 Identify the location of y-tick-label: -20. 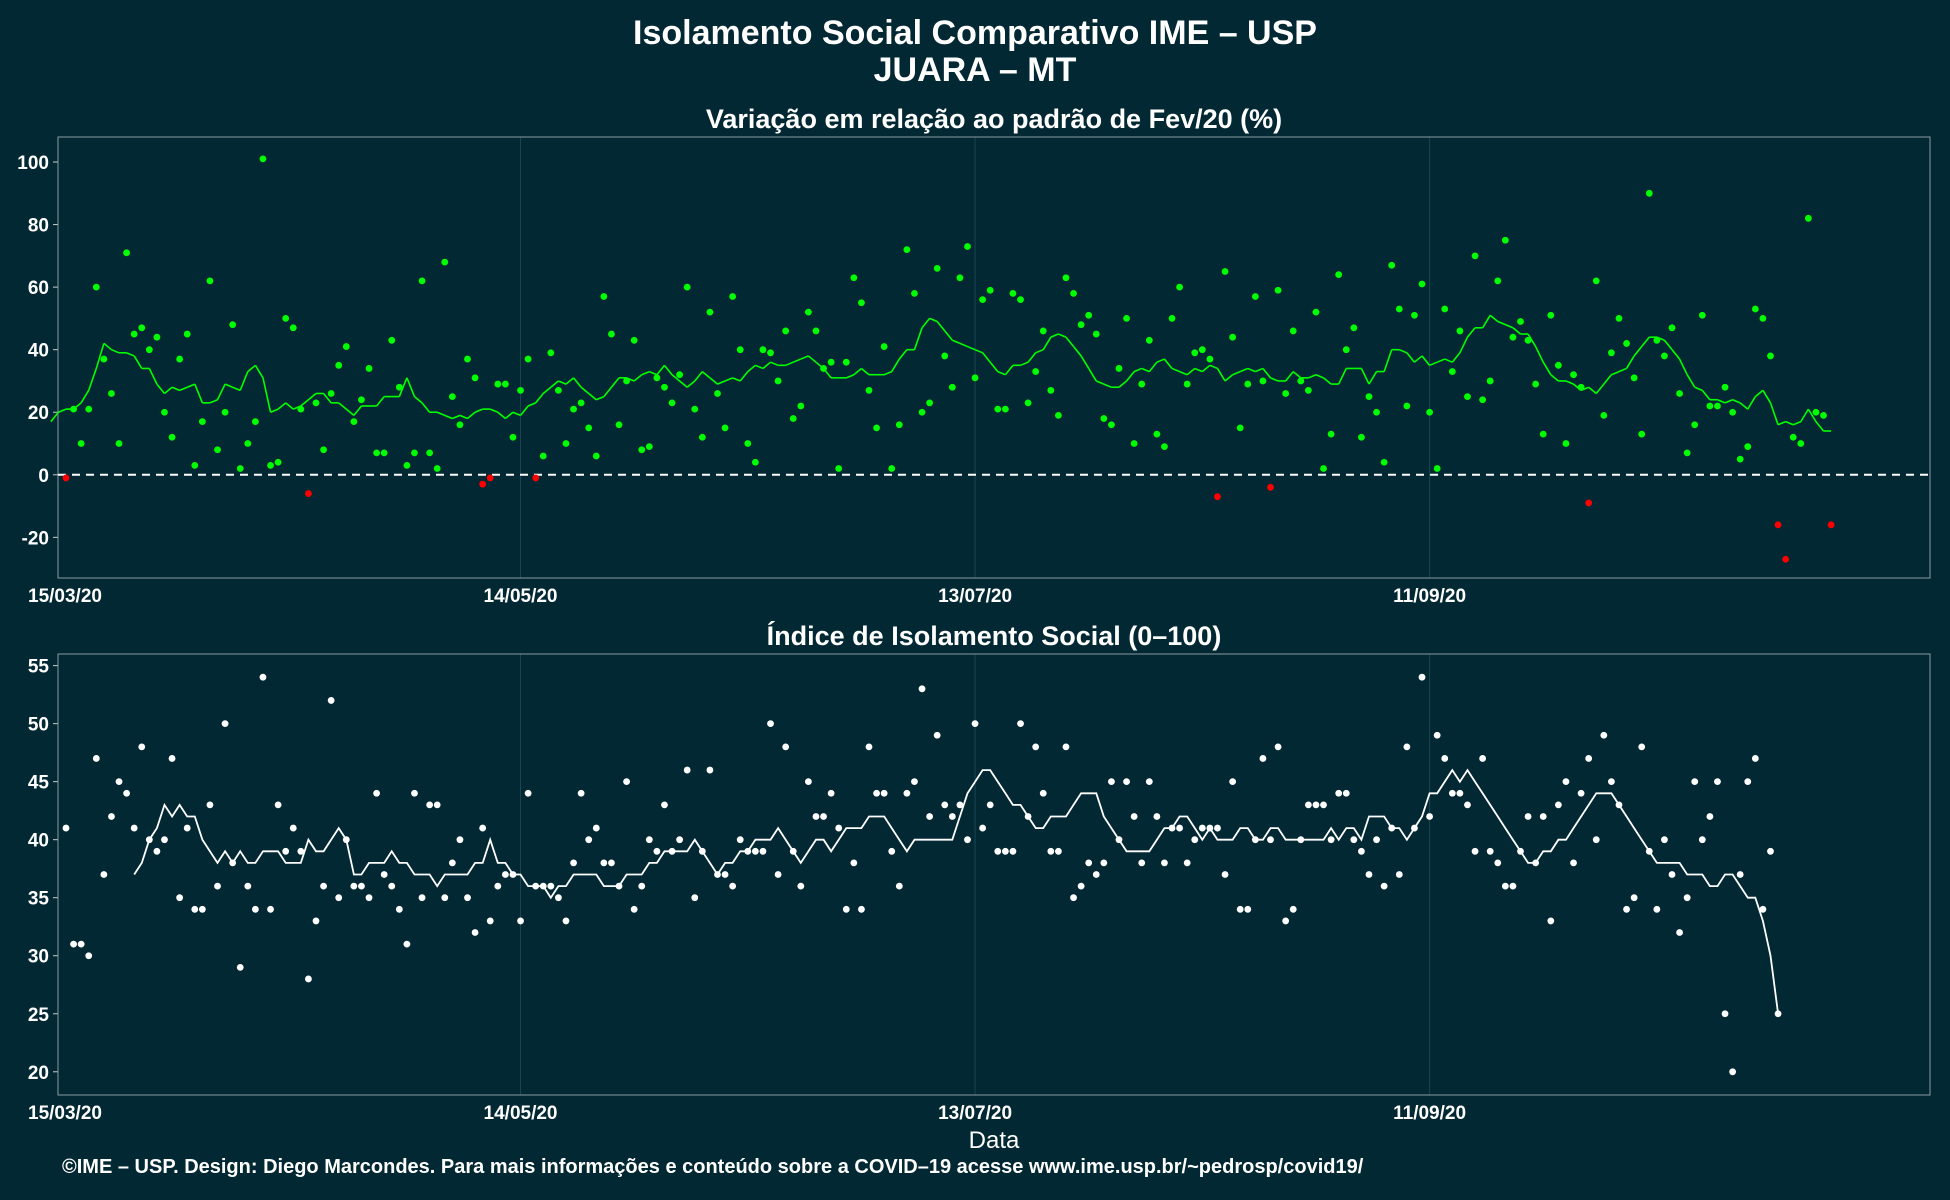
(35, 538).